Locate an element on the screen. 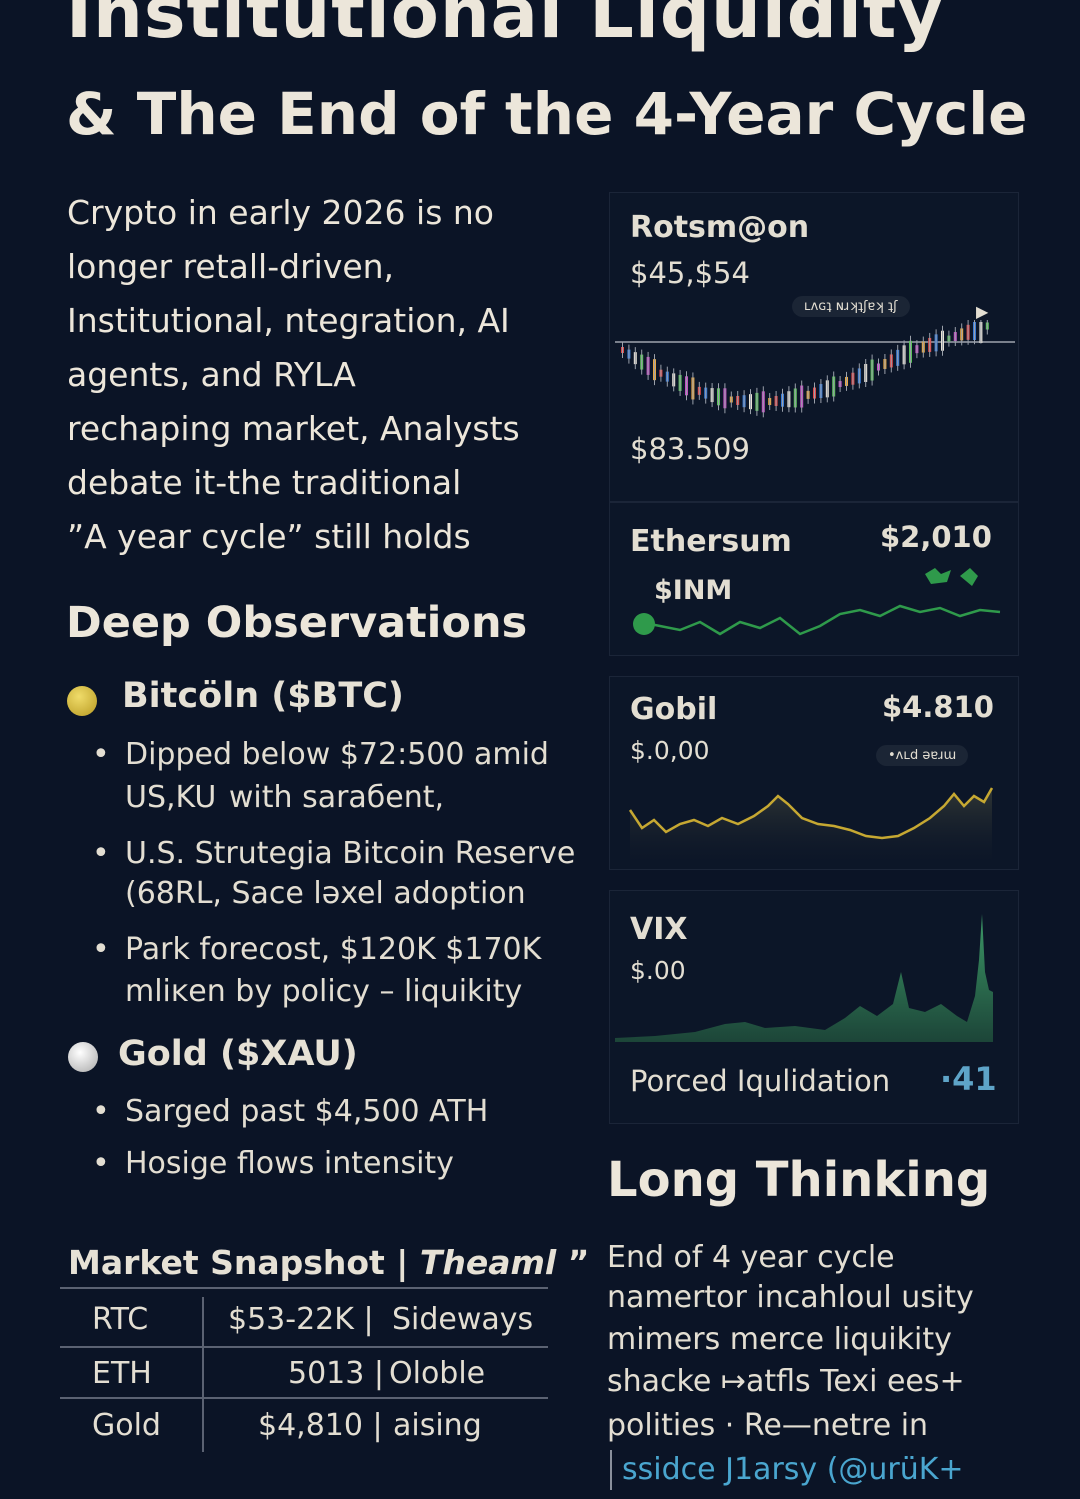  vix-area-chart is located at coordinates (804, 978).